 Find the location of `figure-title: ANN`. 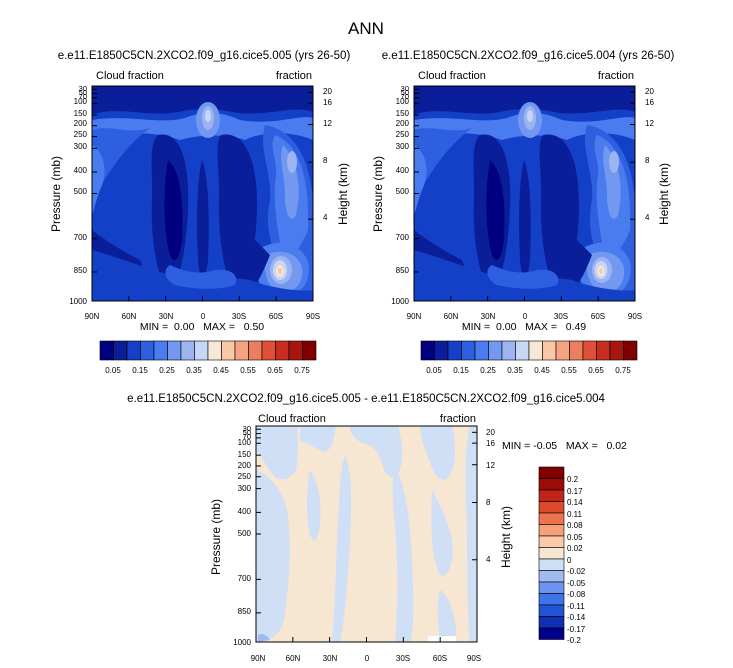

figure-title: ANN is located at coordinates (366, 28).